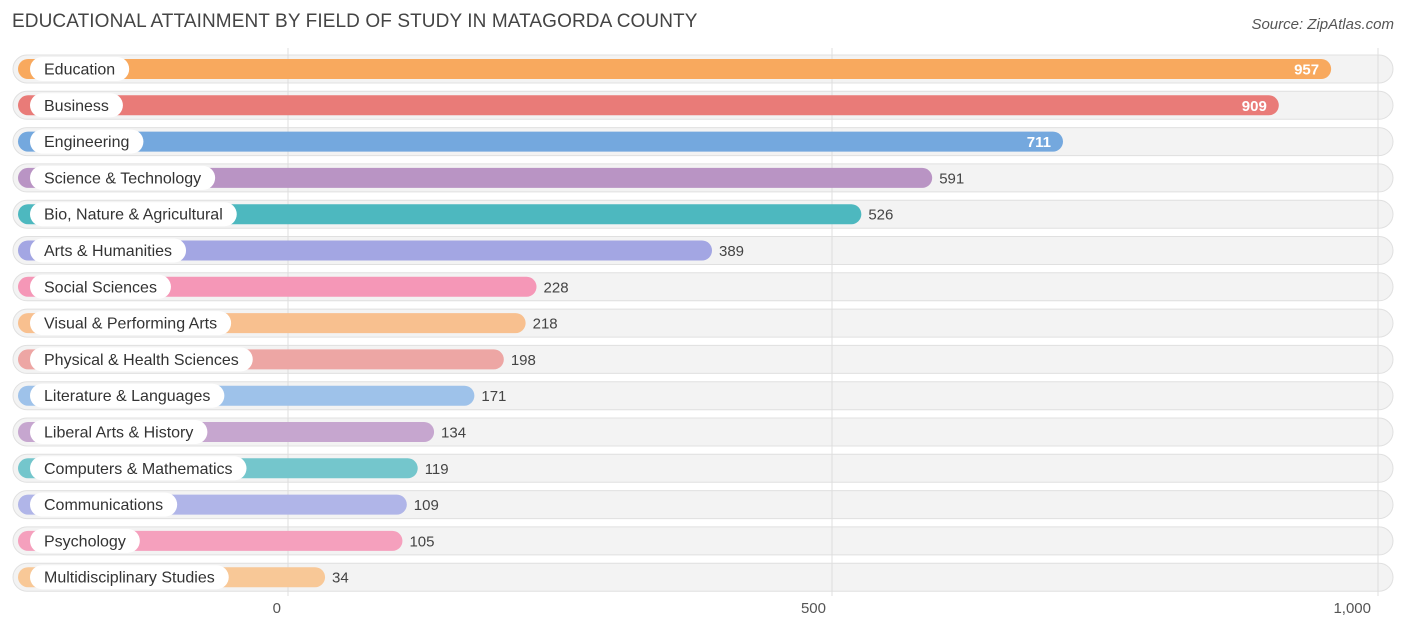  I want to click on bar-track, so click(703, 577).